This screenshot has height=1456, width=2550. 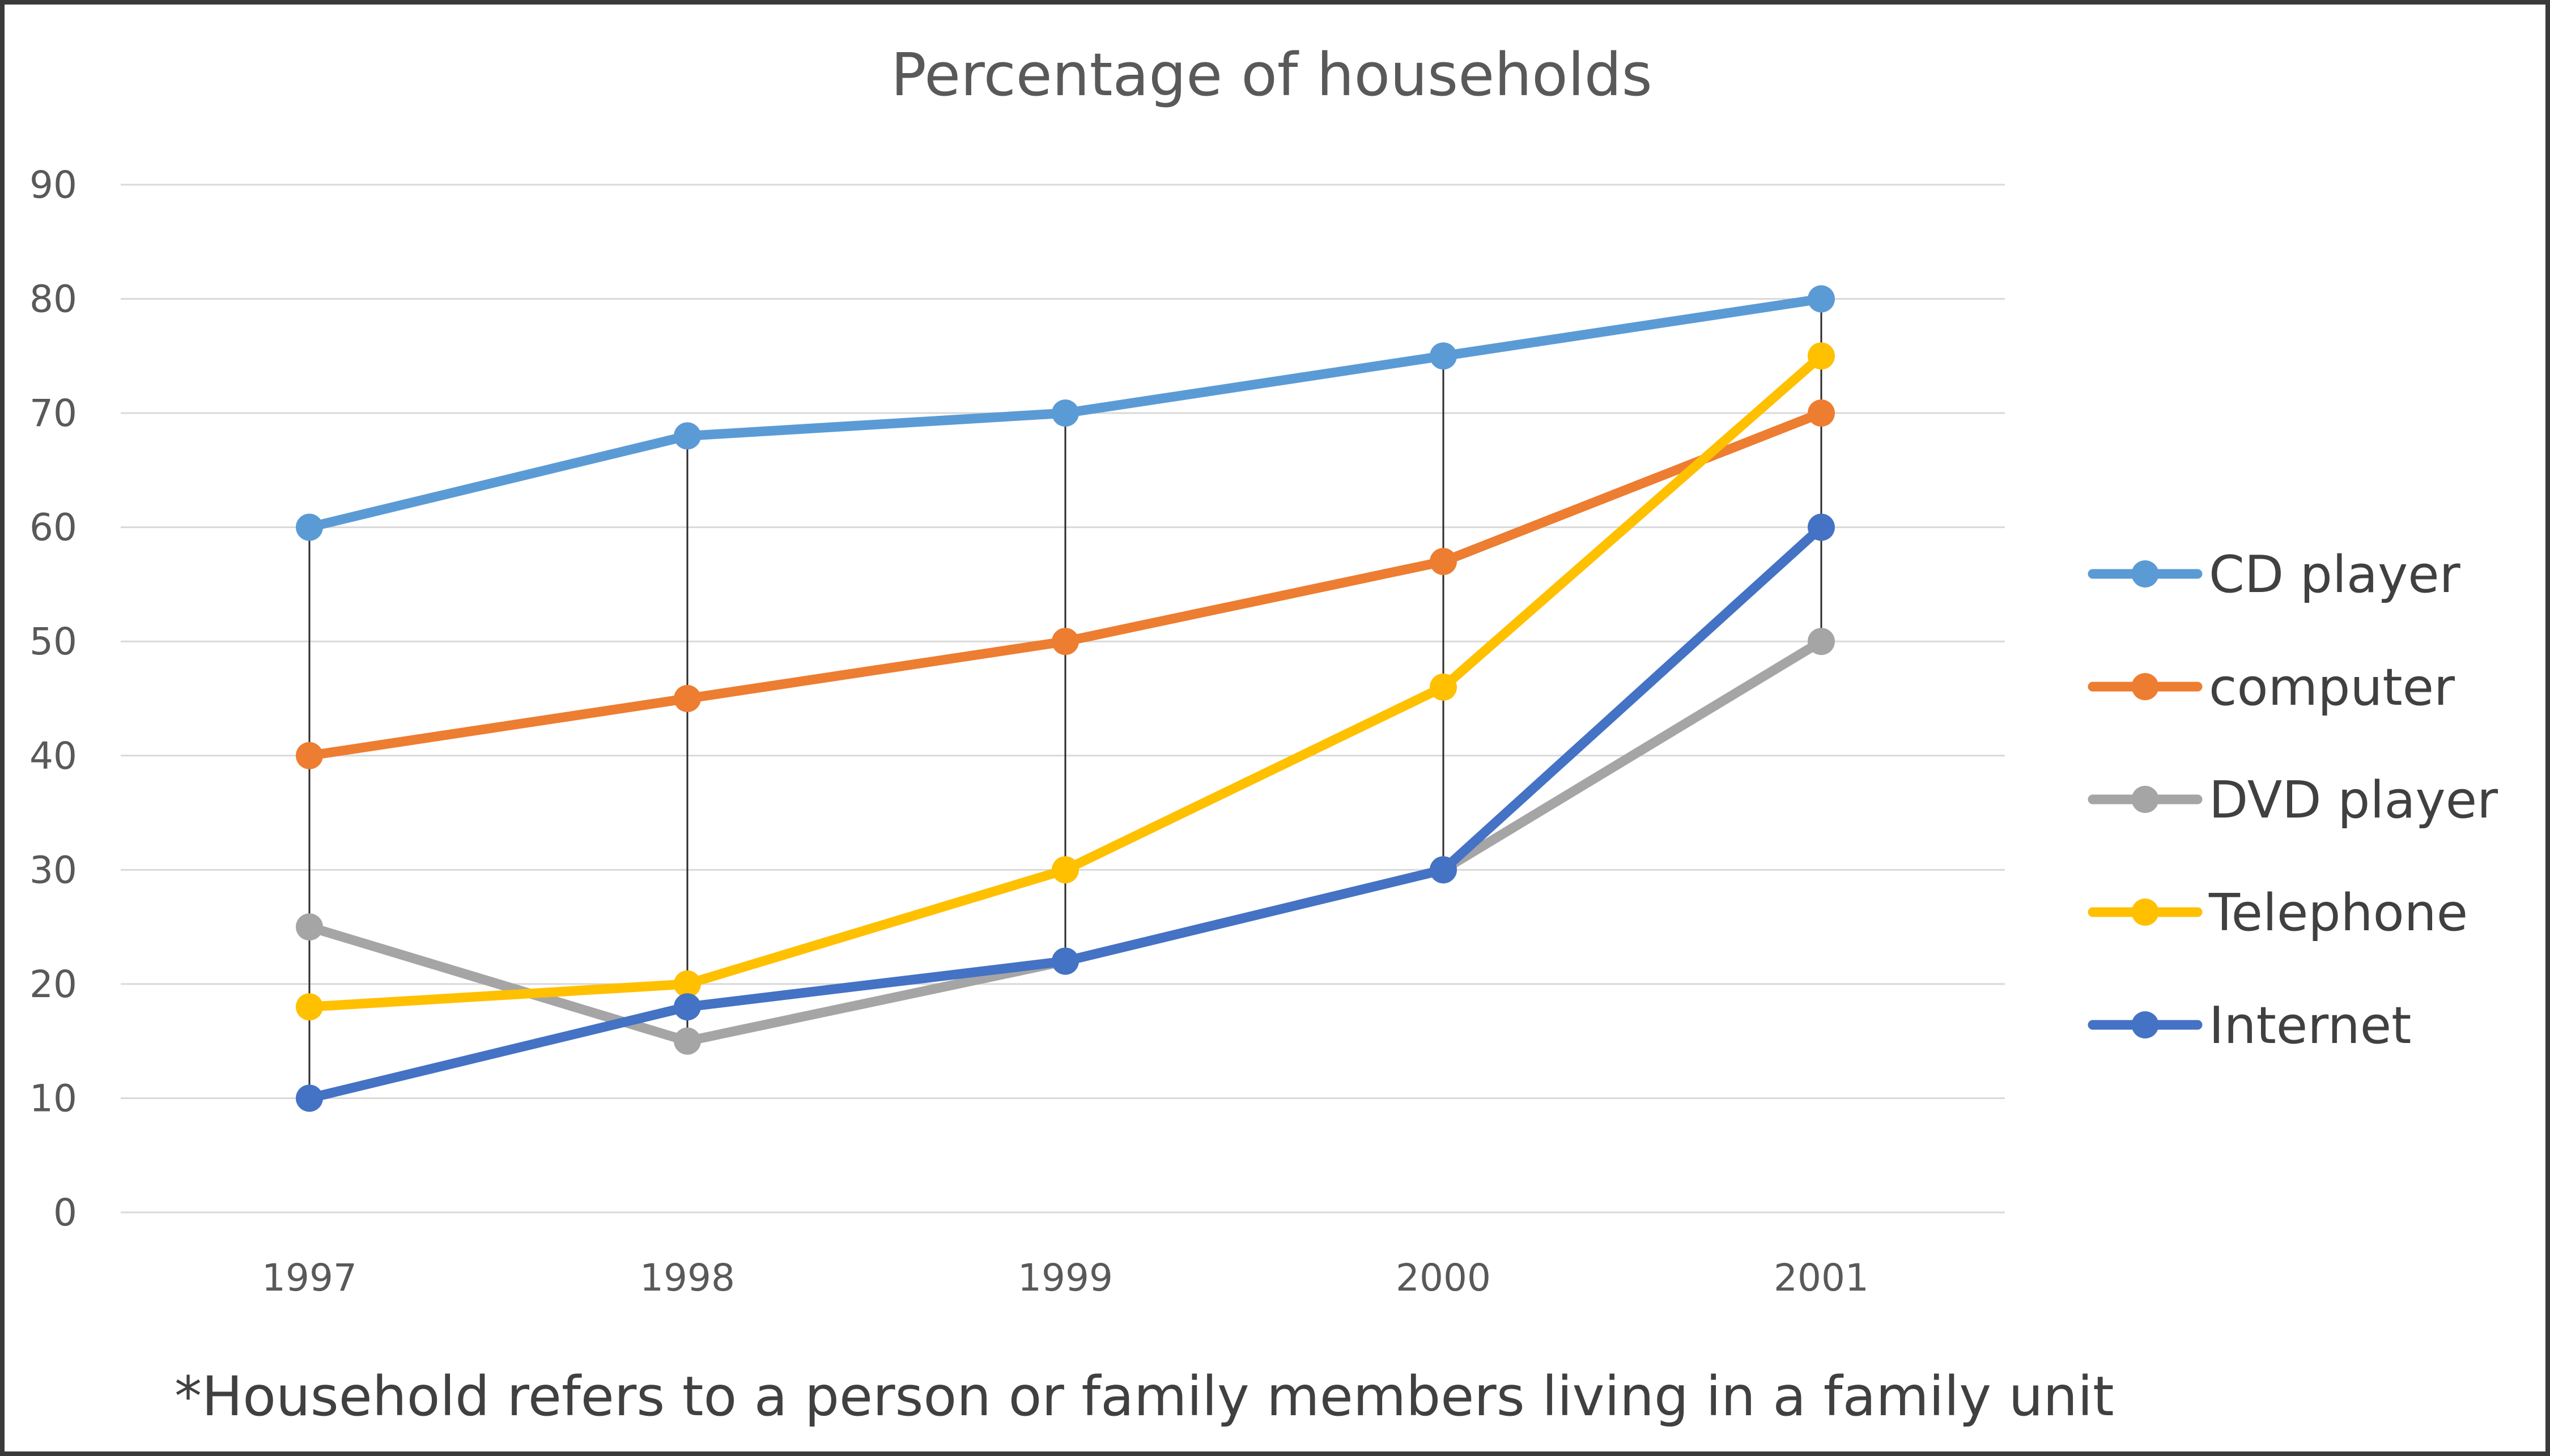 I want to click on point-telephone-1999, so click(x=1065, y=870).